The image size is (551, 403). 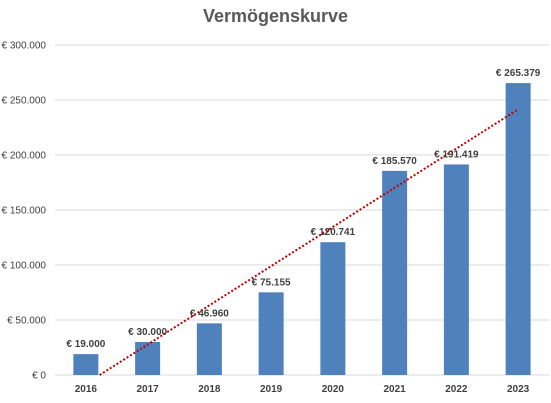 What do you see at coordinates (209, 313) in the screenshot?
I see `data-label: € 46.960` at bounding box center [209, 313].